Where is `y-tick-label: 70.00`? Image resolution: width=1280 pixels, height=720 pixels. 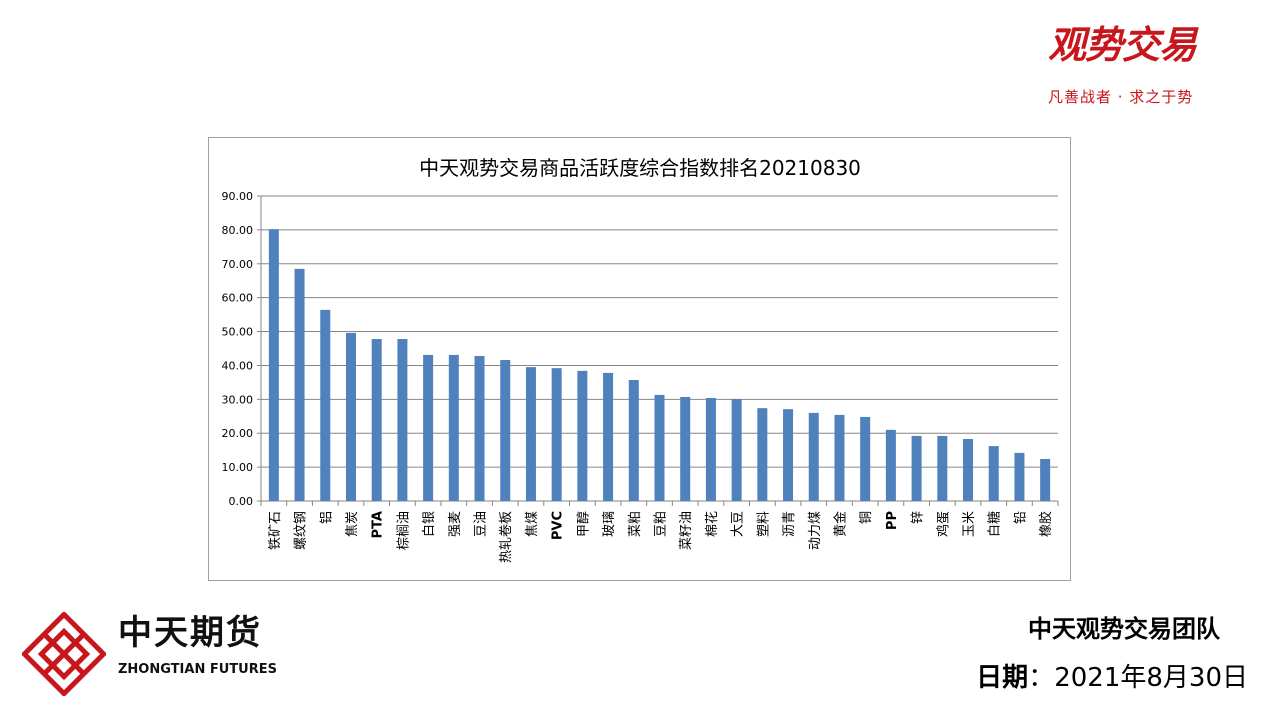 y-tick-label: 70.00 is located at coordinates (238, 264).